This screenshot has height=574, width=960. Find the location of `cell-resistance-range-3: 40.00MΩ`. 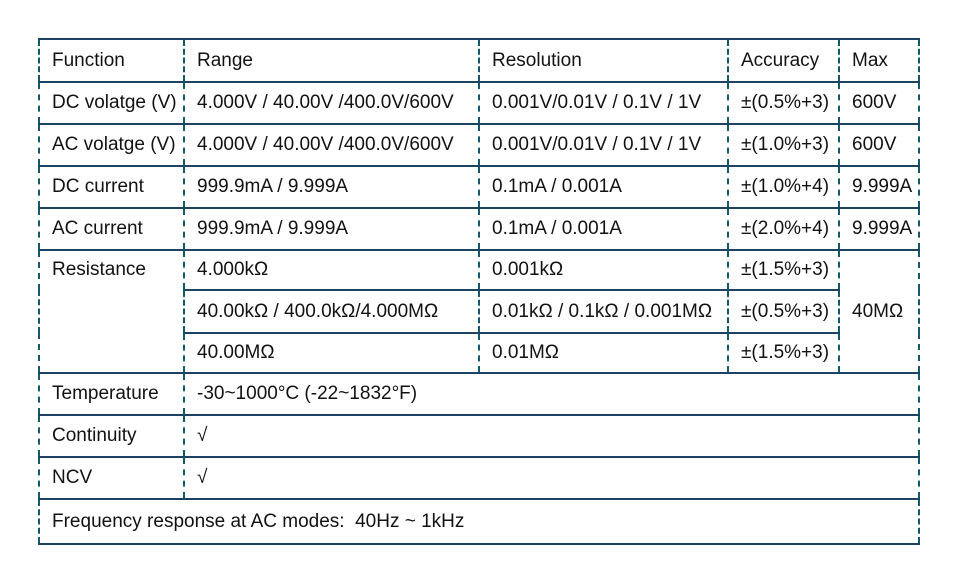

cell-resistance-range-3: 40.00MΩ is located at coordinates (331, 353).